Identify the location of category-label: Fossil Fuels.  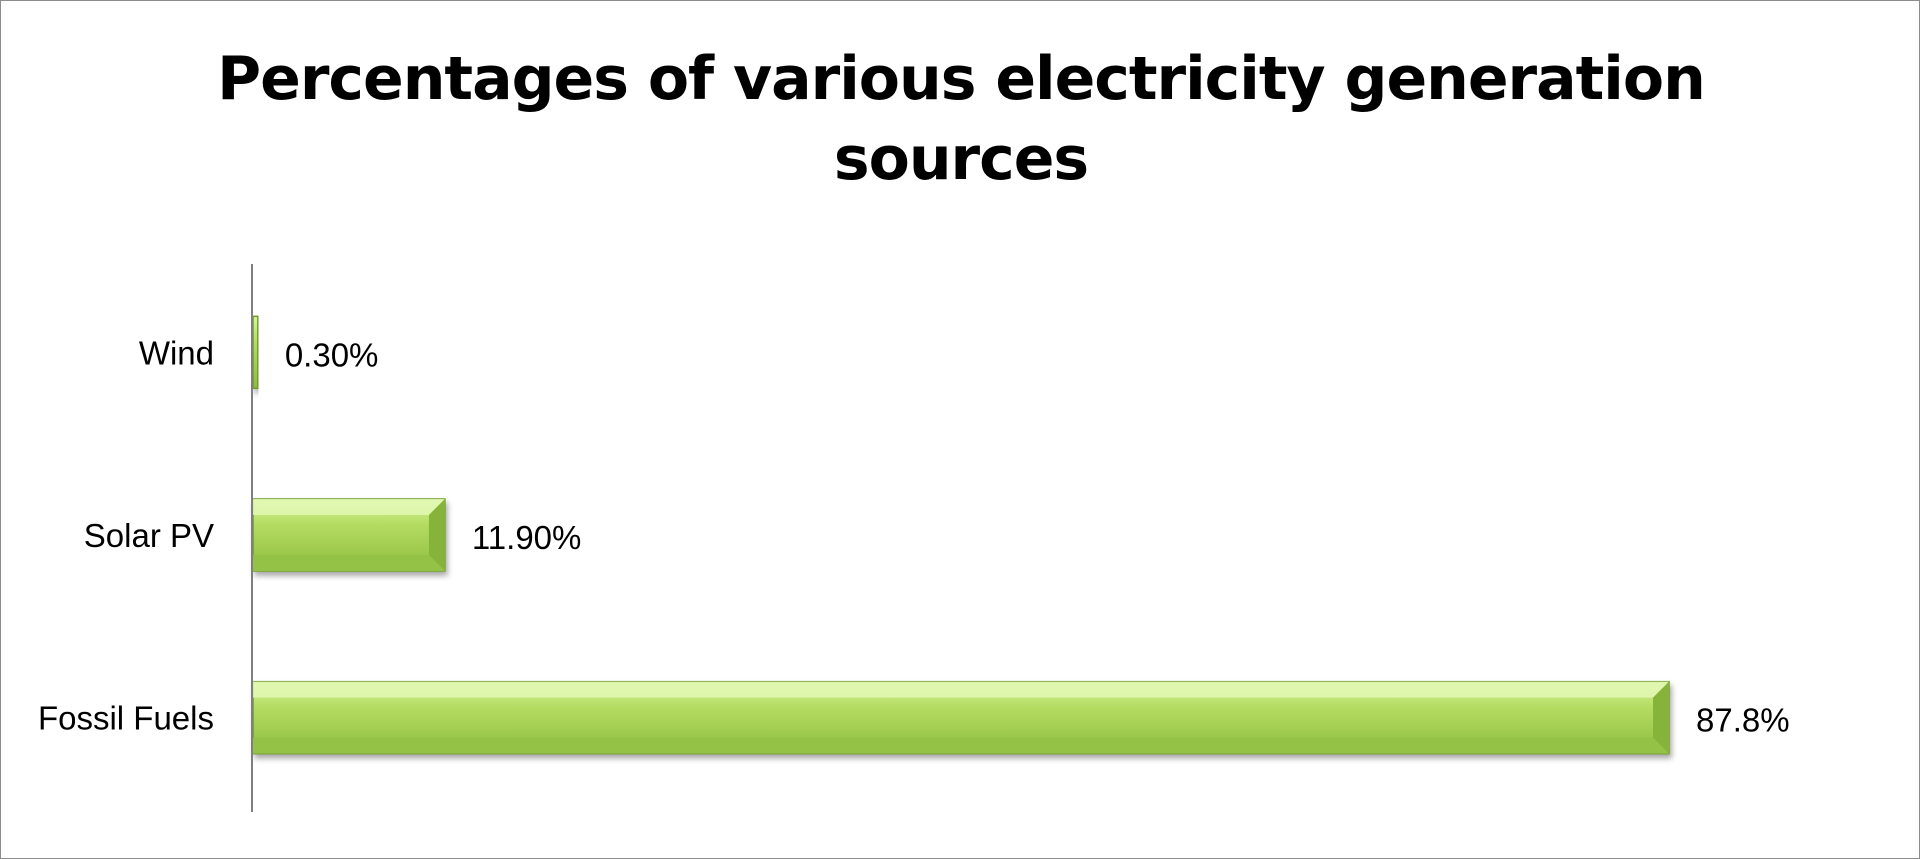
(126, 718).